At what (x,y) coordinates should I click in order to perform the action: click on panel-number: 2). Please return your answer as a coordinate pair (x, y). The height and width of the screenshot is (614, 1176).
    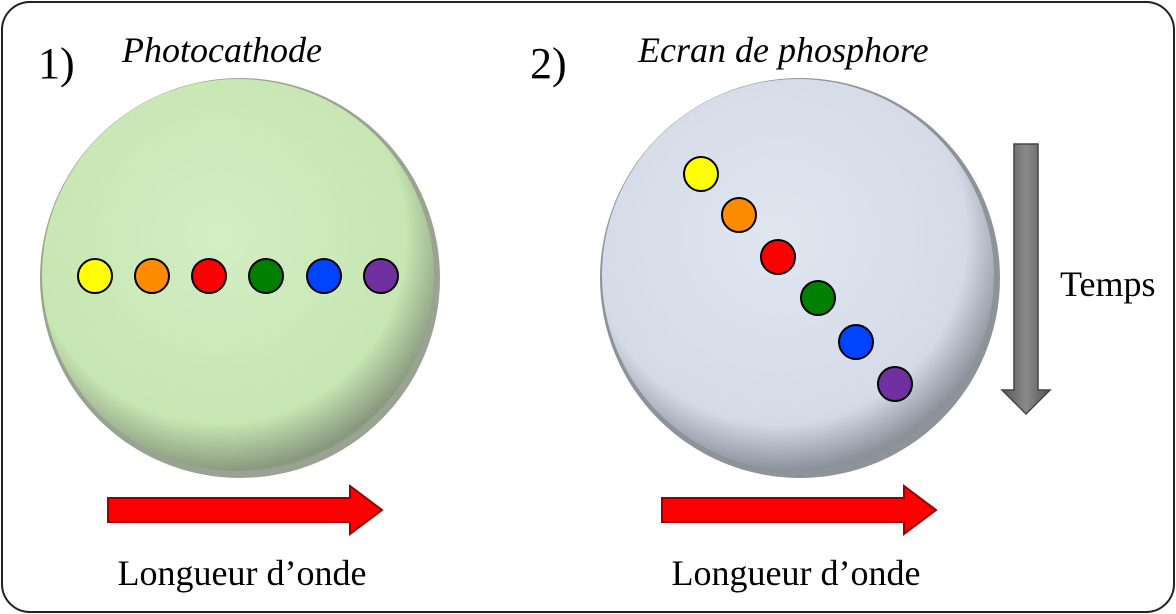
    Looking at the image, I should click on (548, 63).